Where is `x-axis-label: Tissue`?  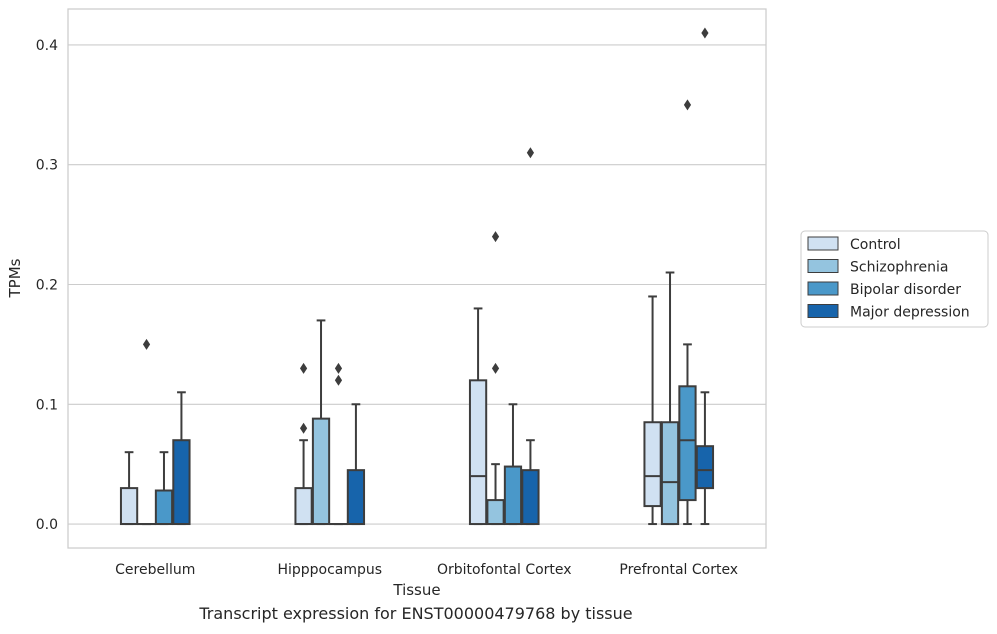
x-axis-label: Tissue is located at coordinates (416, 590).